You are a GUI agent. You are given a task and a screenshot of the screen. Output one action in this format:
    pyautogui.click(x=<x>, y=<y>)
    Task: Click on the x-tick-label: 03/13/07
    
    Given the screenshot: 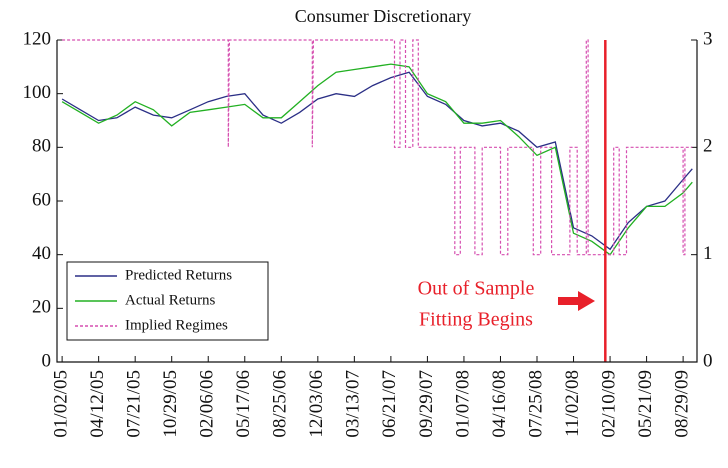 What is the action you would take?
    pyautogui.click(x=353, y=404)
    